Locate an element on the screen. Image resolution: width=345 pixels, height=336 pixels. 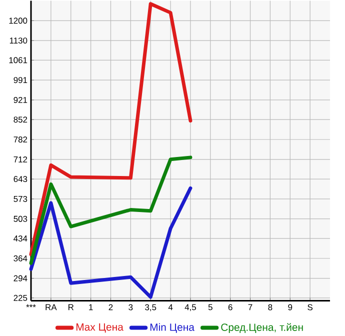
y-tick-label: 503 is located at coordinates (21, 219).